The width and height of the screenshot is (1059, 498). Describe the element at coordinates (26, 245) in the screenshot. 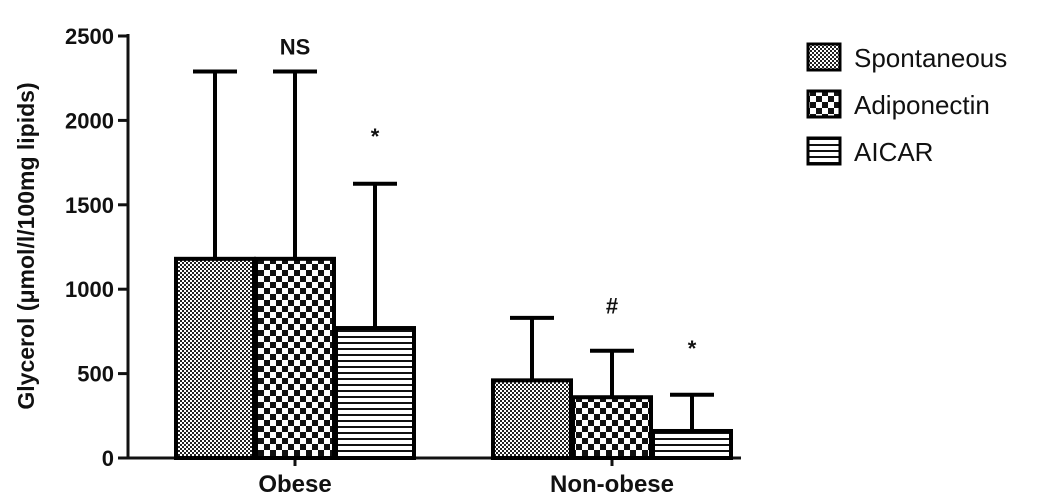

I see `y-axis-title: Glycerol (μmol/l/100mg lipids)` at that location.